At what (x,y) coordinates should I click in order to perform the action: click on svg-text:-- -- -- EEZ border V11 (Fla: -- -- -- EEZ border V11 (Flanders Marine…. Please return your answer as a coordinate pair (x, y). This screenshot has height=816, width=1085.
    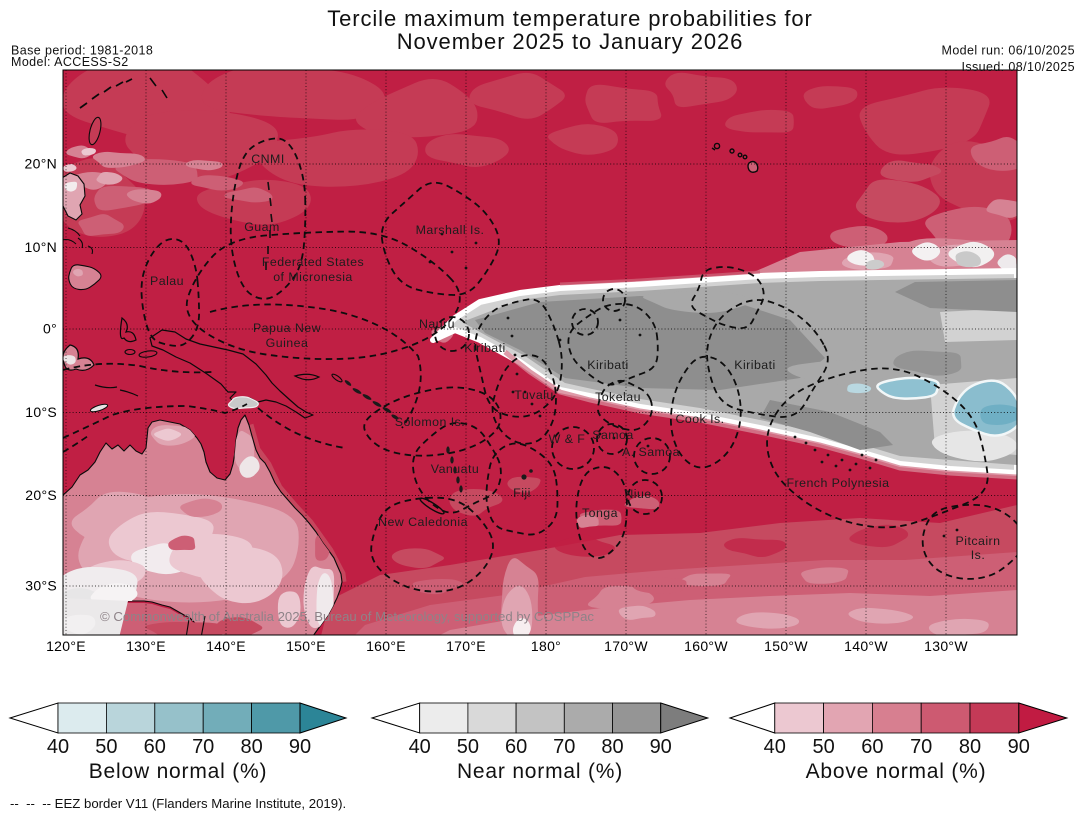
    Looking at the image, I should click on (178, 803).